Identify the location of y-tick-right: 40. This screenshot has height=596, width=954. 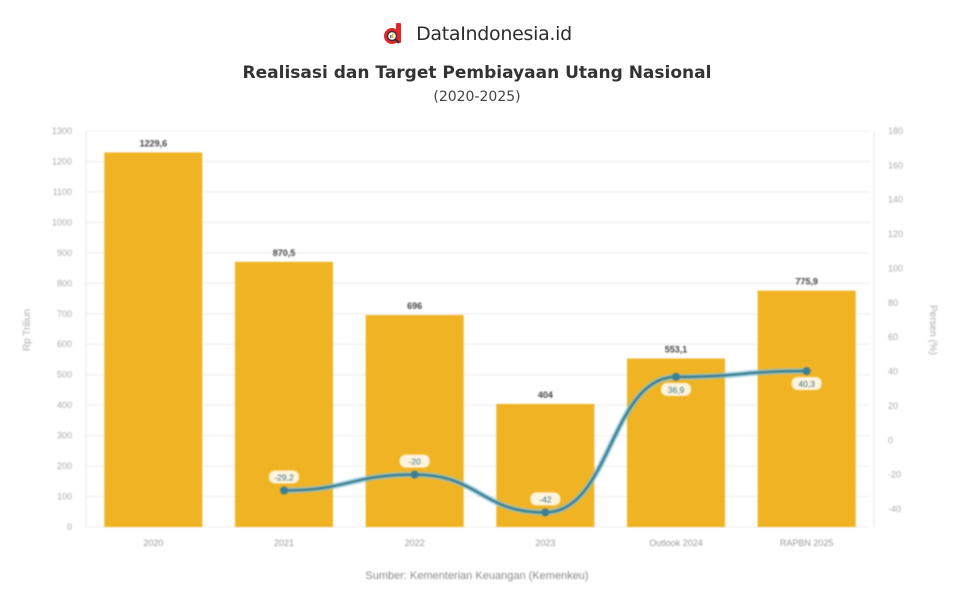
(893, 372).